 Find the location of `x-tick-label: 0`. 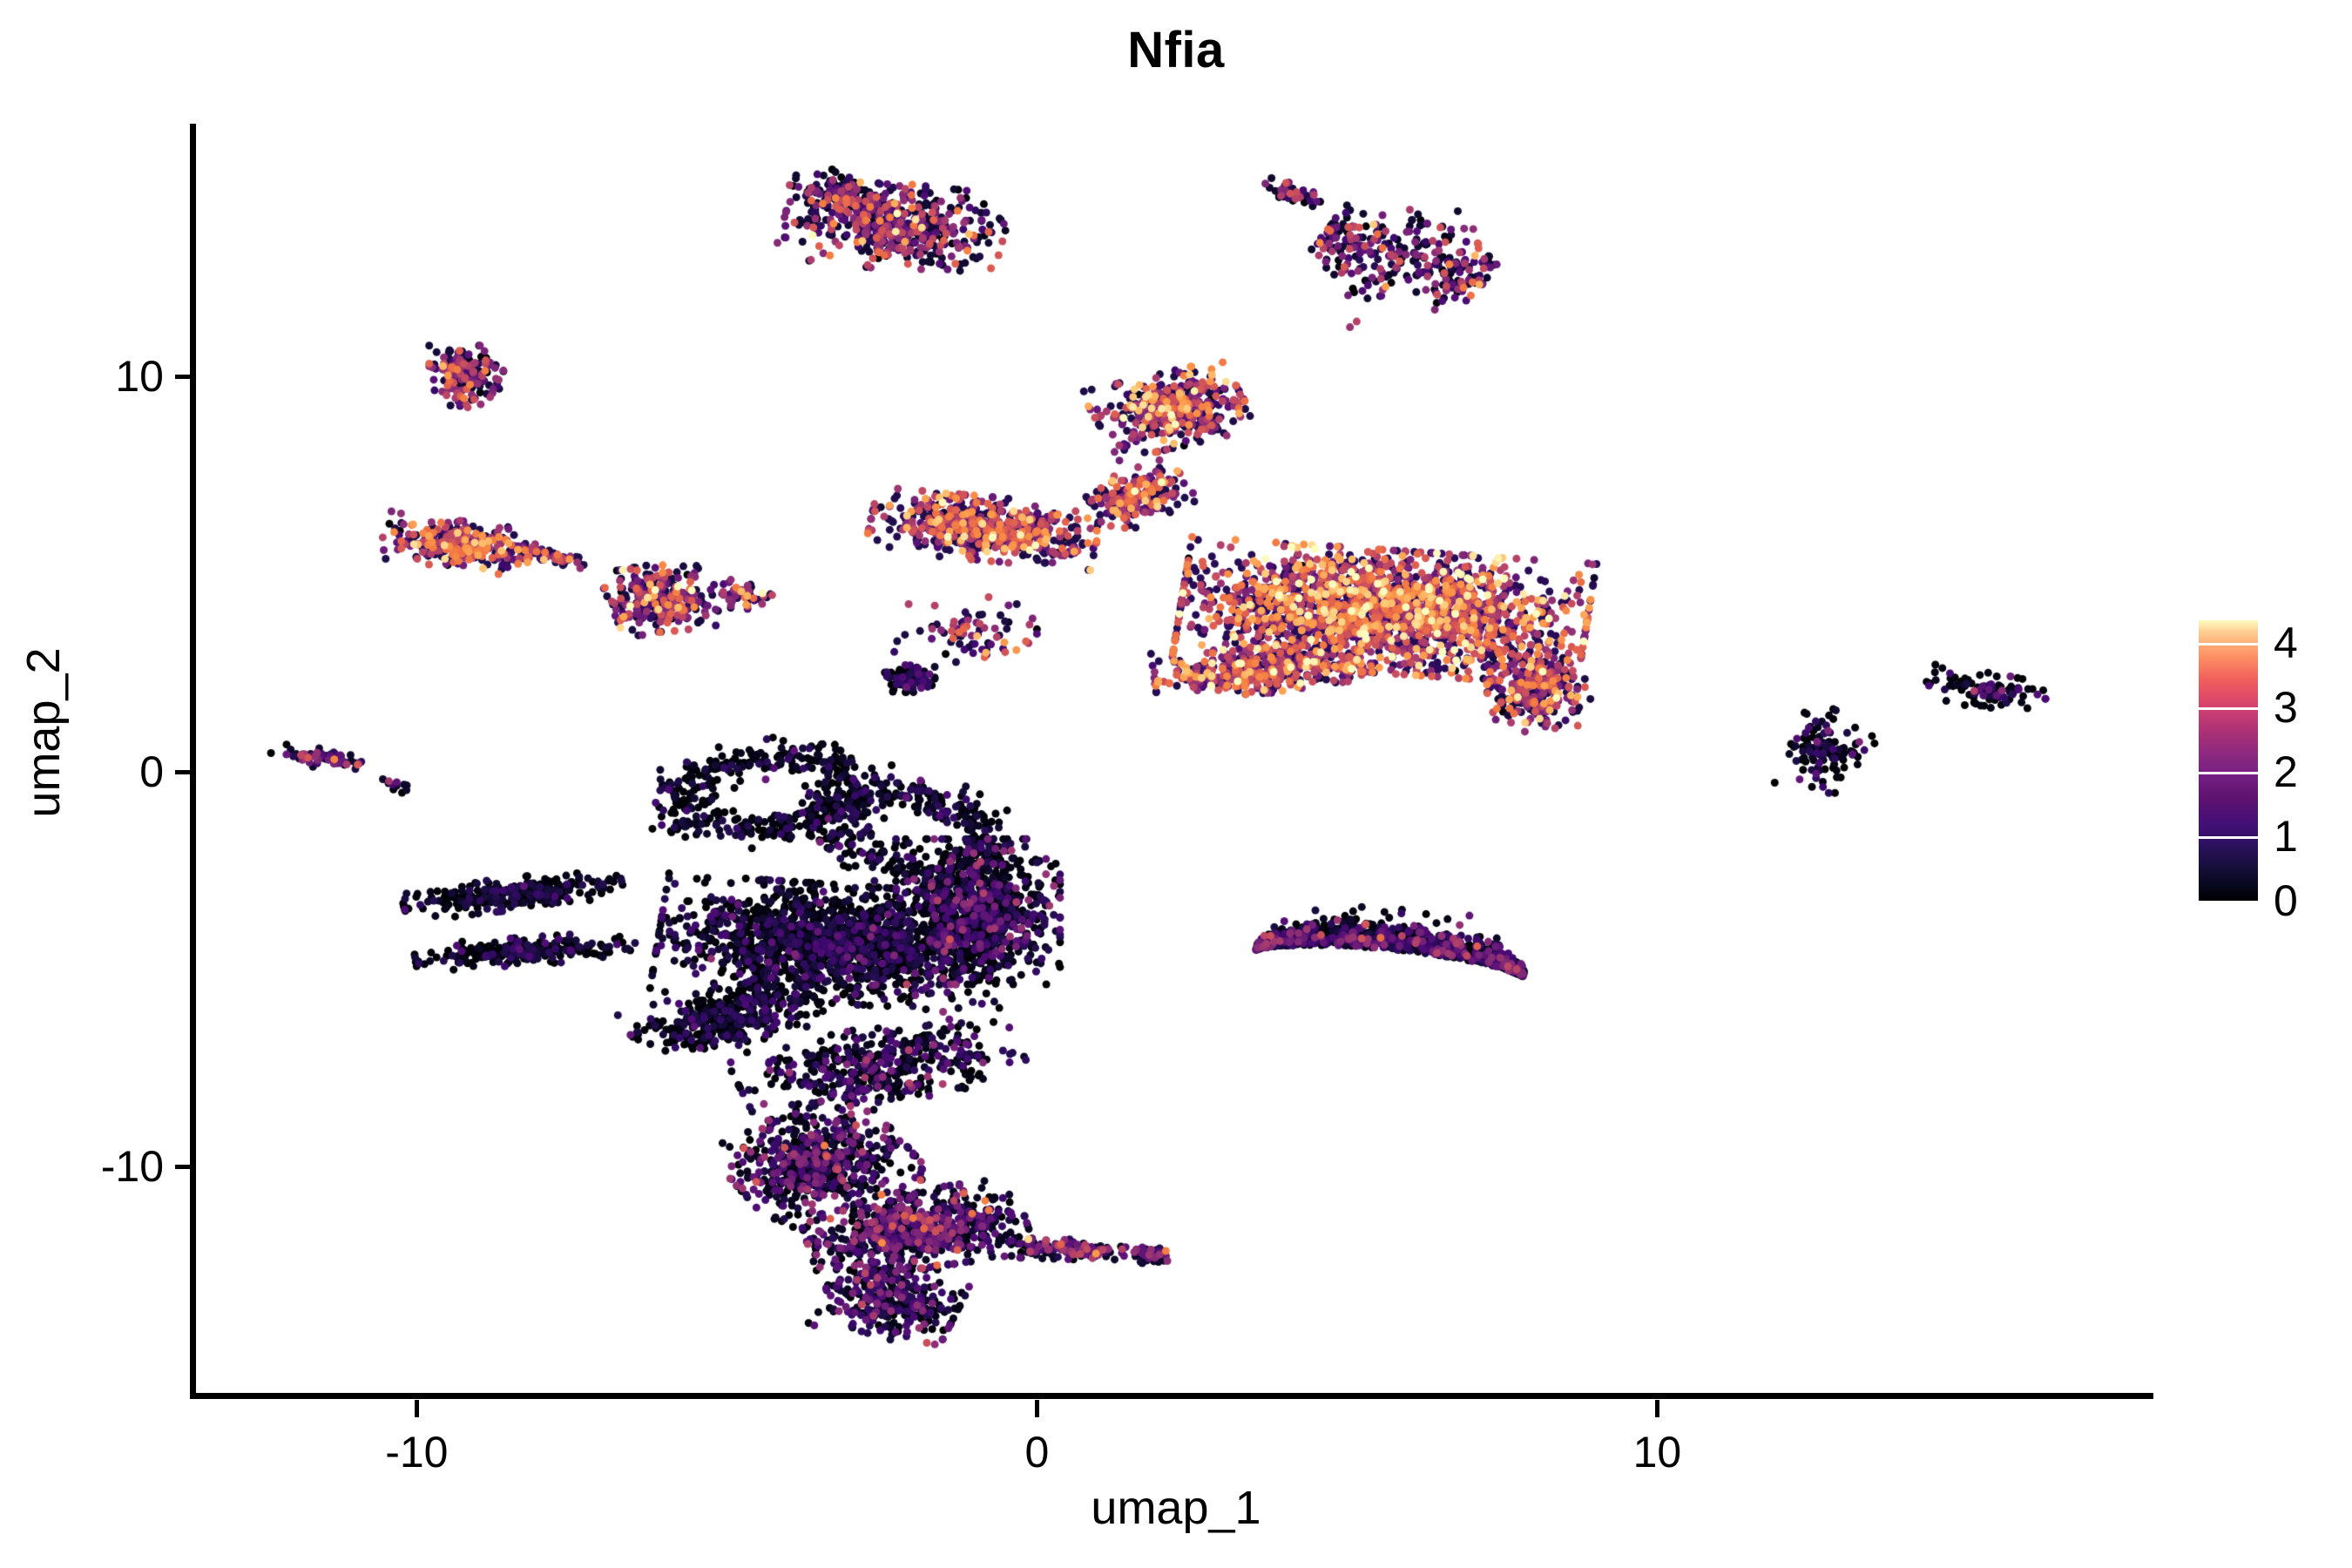

x-tick-label: 0 is located at coordinates (1037, 1452).